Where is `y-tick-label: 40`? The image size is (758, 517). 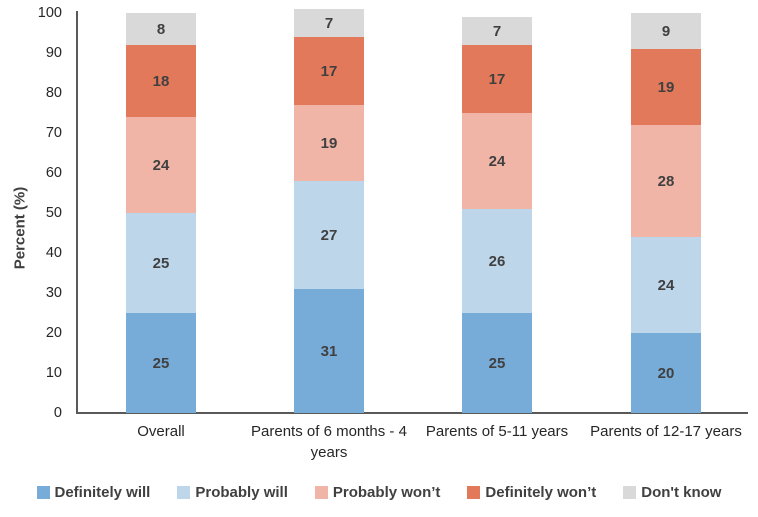
y-tick-label: 40 is located at coordinates (53, 253).